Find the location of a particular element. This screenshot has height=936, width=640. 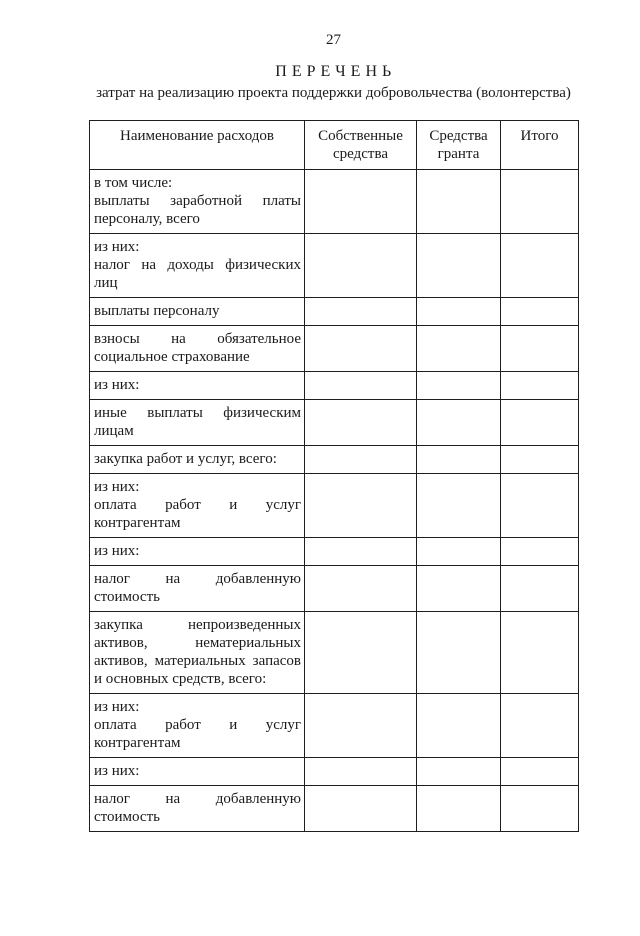

expense-line: иные выплаты физическим is located at coordinates (197, 413).